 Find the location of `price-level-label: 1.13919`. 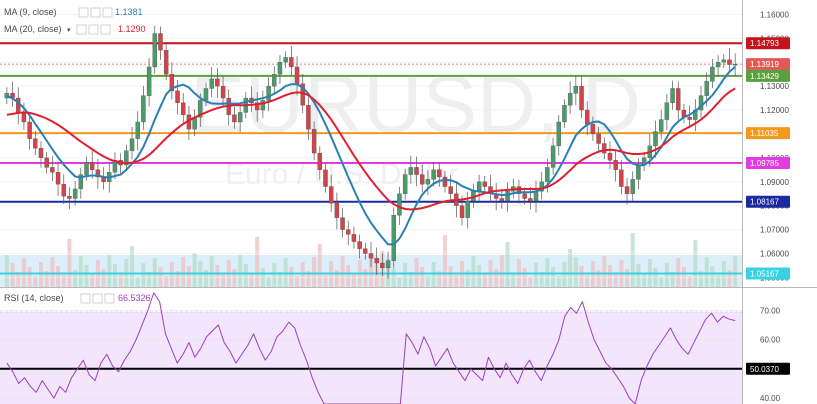

price-level-label: 1.13919 is located at coordinates (764, 64).